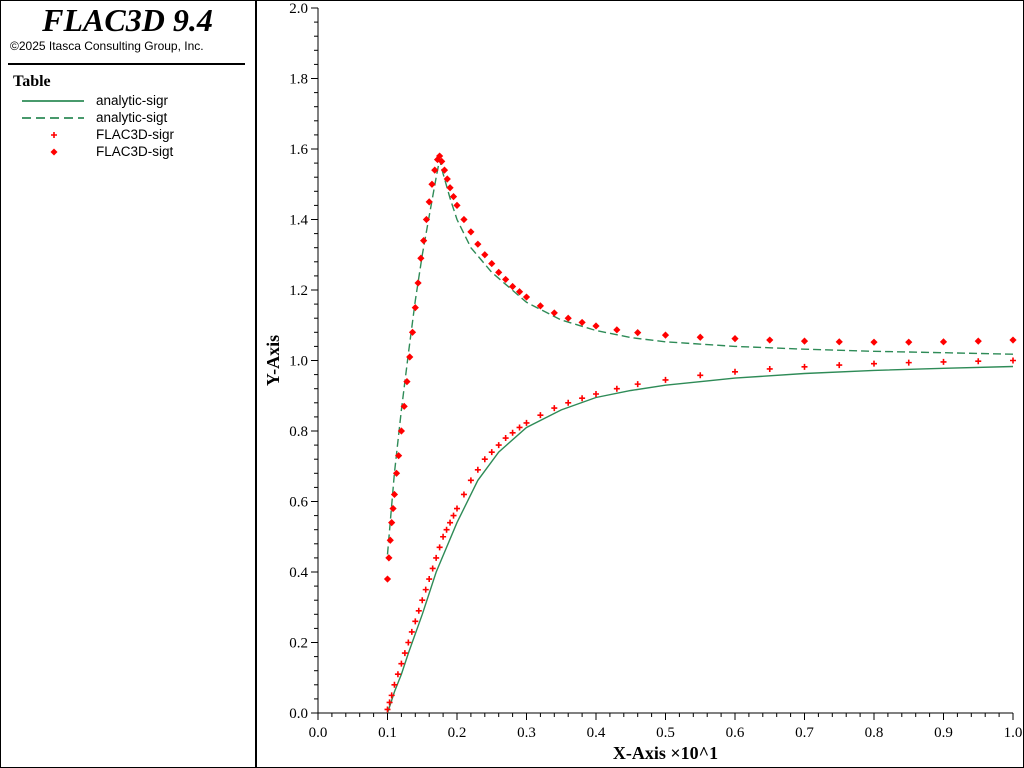 This screenshot has width=1024, height=768. What do you see at coordinates (127, 20) in the screenshot?
I see `app-title: FLAC3D 9.4` at bounding box center [127, 20].